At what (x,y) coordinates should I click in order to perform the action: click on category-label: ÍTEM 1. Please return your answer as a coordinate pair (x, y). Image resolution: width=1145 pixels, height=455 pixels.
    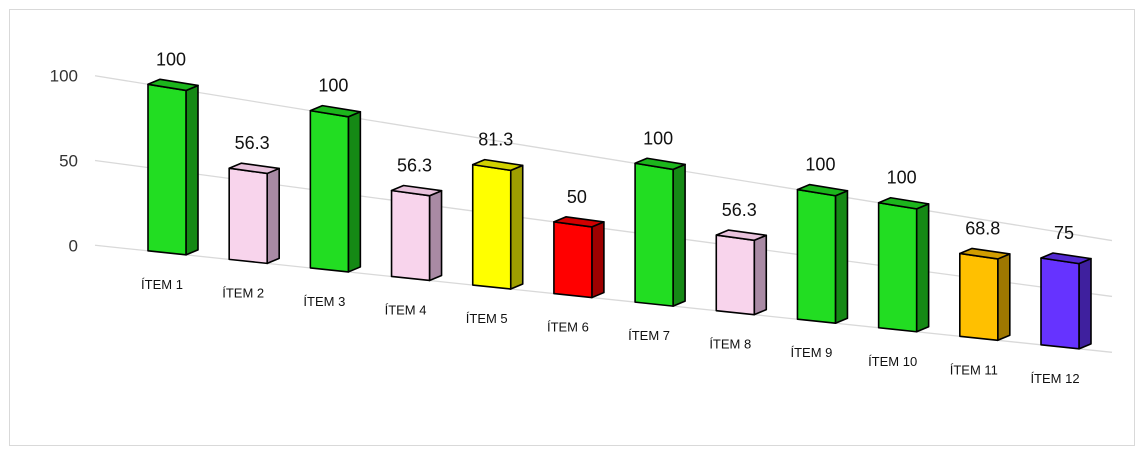
    Looking at the image, I should click on (162, 284).